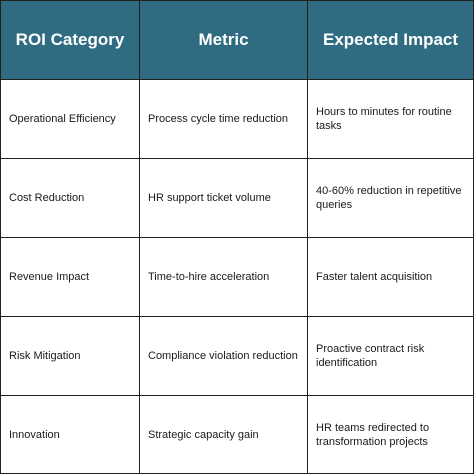  I want to click on cell-roi-category: Risk Mitigation, so click(70, 356).